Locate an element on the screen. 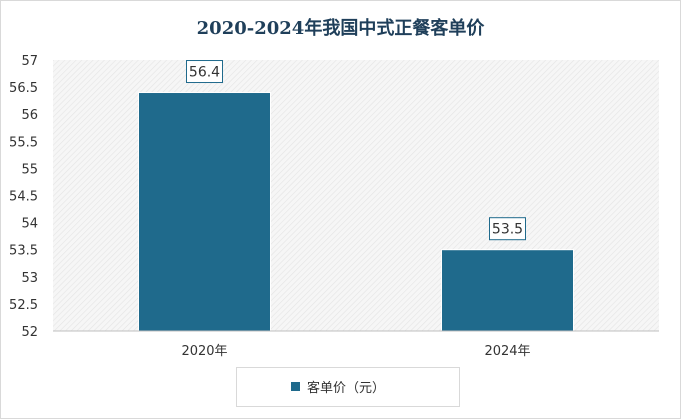 This screenshot has width=681, height=419. y-axis: 52 52.5 53 53.5 54 54.5 55 55.5 56 56.5 57 is located at coordinates (23, 197).